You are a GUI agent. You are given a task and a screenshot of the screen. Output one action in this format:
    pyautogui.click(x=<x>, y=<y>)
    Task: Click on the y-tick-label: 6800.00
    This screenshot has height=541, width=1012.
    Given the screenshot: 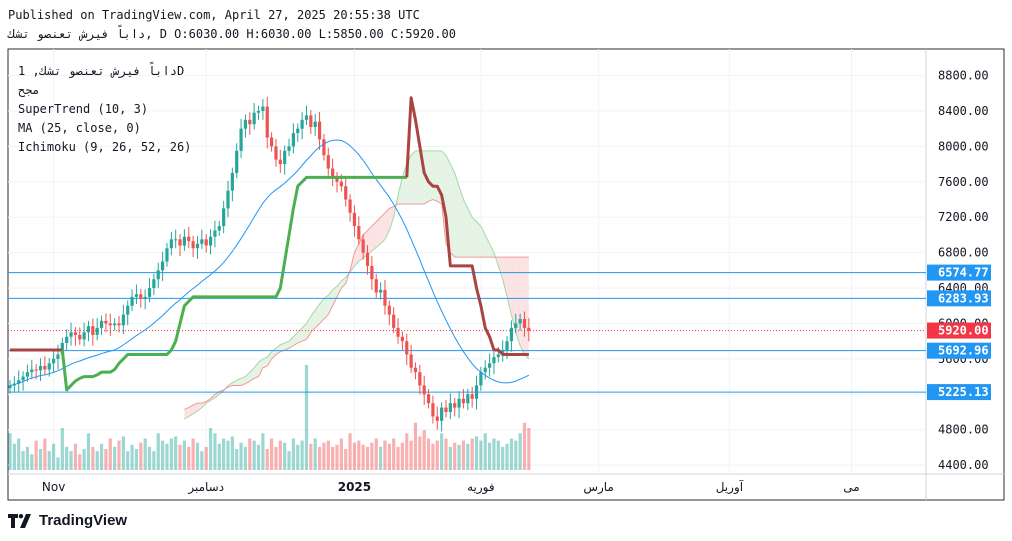 What is the action you would take?
    pyautogui.click(x=963, y=253)
    